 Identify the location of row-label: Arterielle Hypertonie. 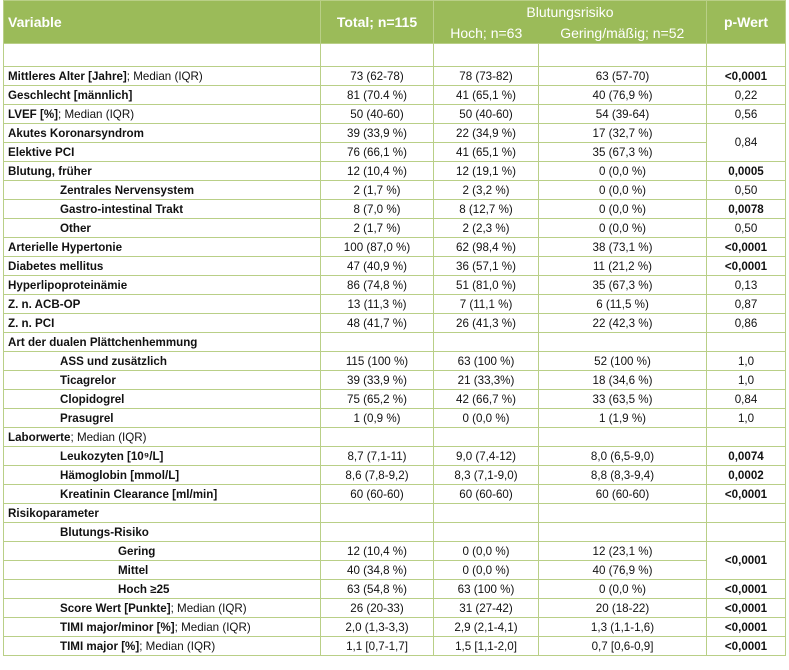
(162, 247).